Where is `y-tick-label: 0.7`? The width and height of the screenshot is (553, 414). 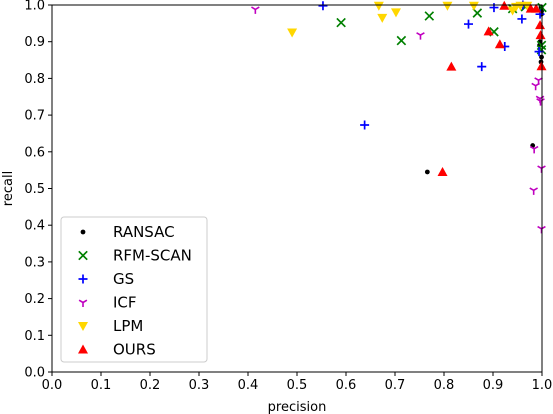 y-tick-label: 0.7 is located at coordinates (34, 116).